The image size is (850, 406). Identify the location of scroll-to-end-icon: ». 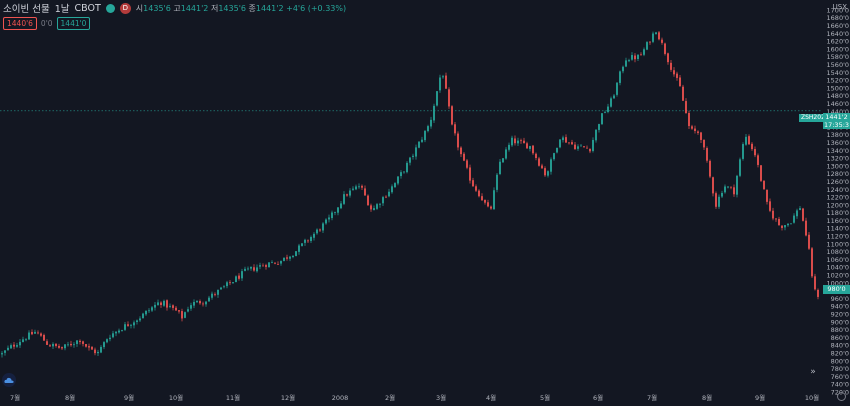
(813, 372).